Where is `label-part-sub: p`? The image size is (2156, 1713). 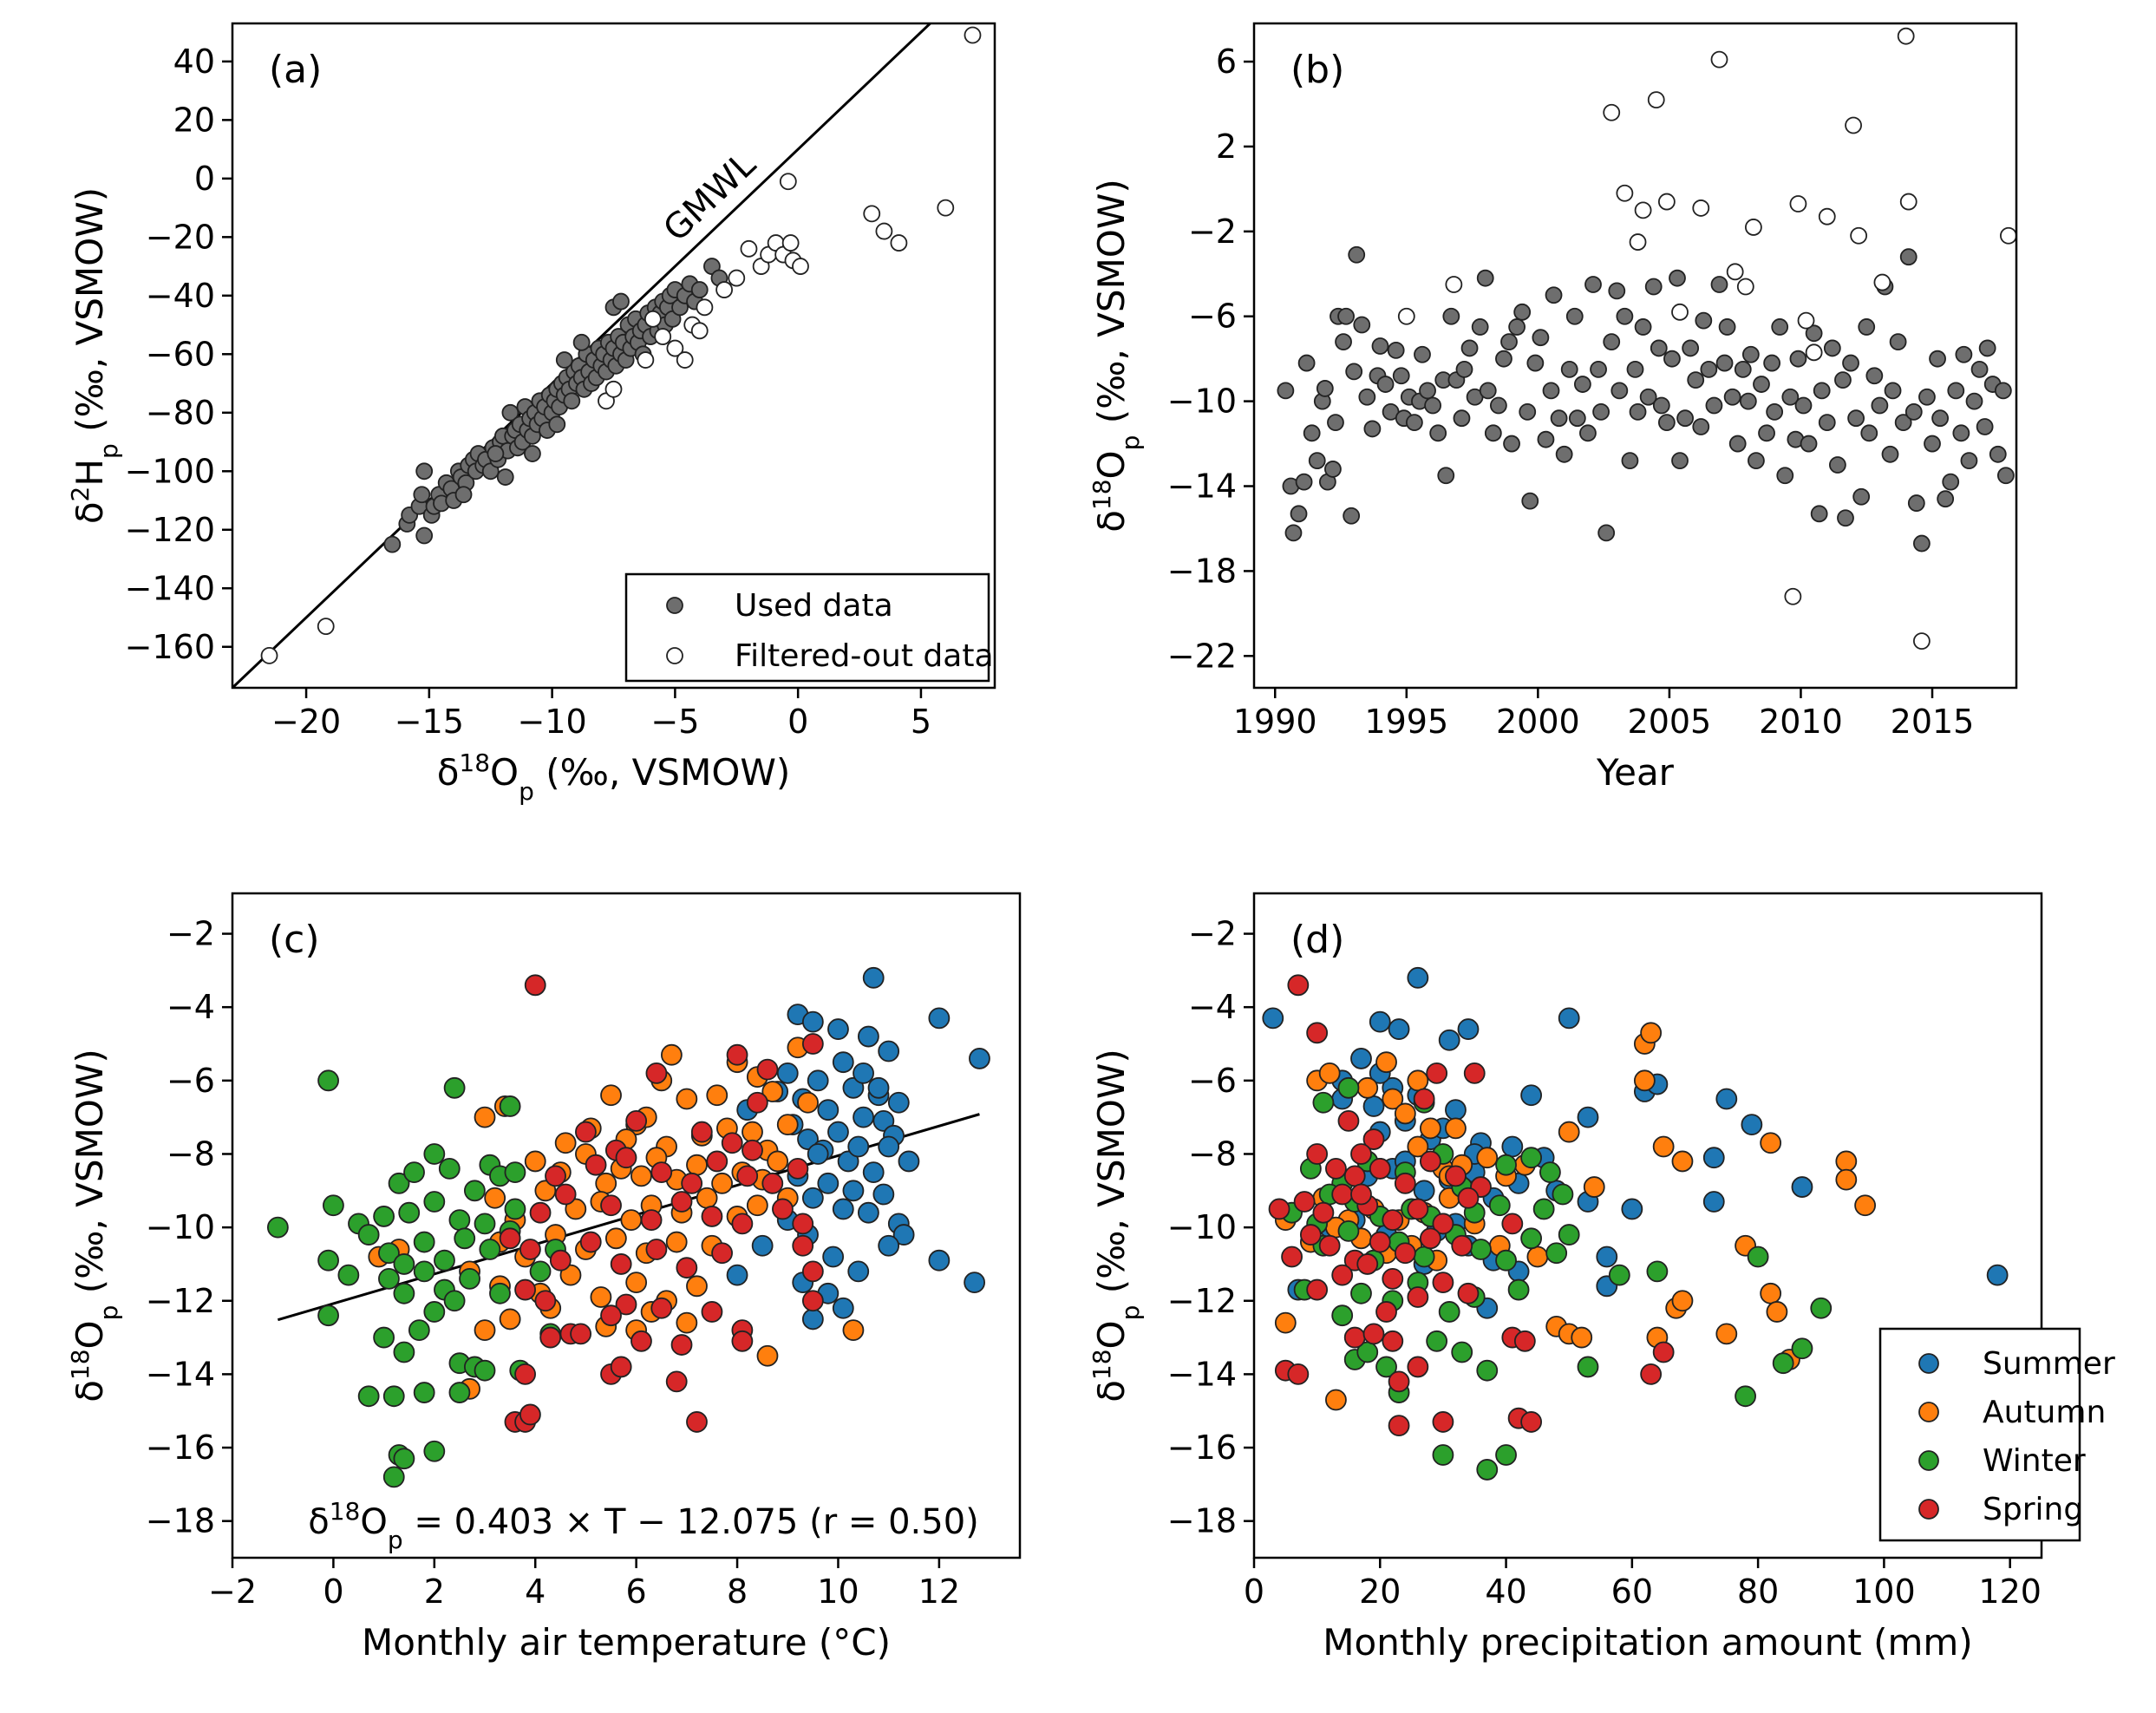 label-part-sub: p is located at coordinates (109, 1313).